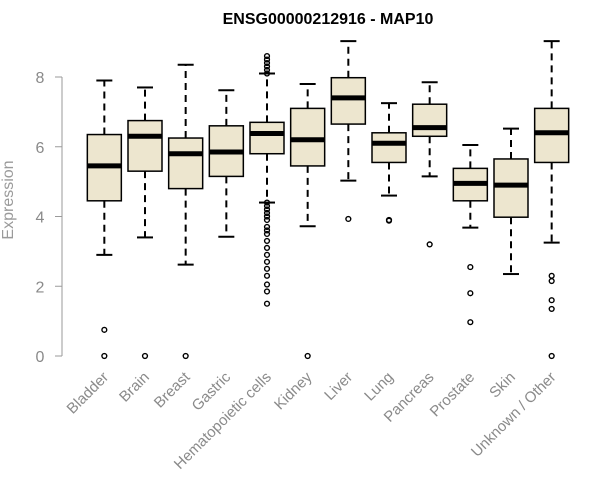  Describe the element at coordinates (172, 389) in the screenshot. I see `x-tick-label: Breast` at that location.